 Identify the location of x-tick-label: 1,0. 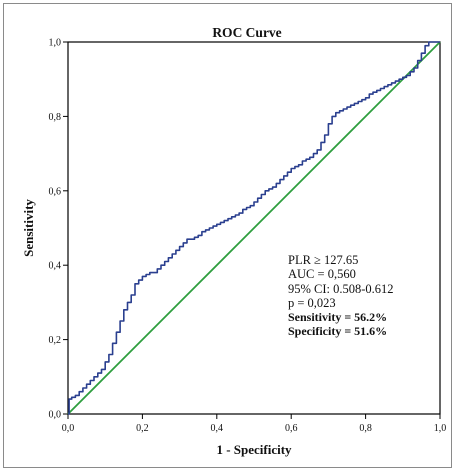
(440, 428).